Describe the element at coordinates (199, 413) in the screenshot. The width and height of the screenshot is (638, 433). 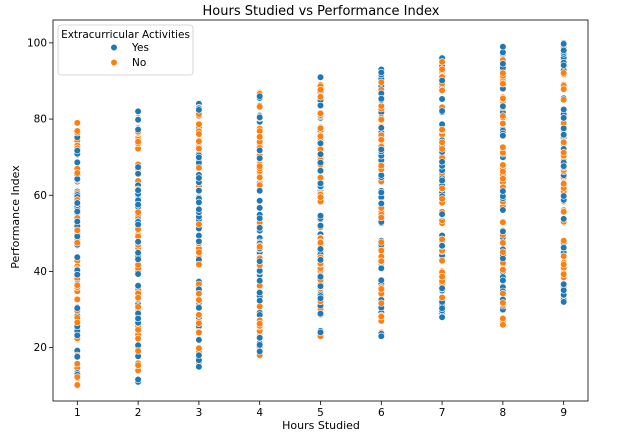
I see `x-tick-label: 3` at that location.